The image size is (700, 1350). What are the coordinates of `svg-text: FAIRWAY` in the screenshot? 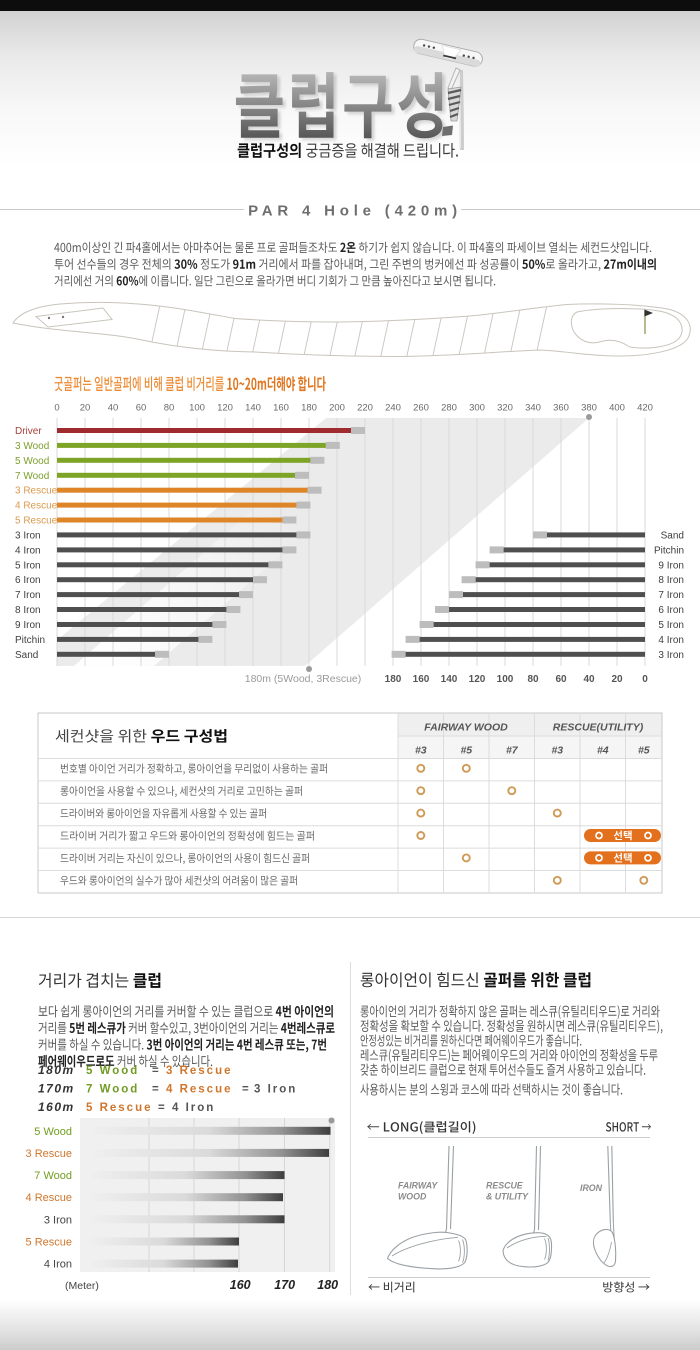 It's located at (418, 1186).